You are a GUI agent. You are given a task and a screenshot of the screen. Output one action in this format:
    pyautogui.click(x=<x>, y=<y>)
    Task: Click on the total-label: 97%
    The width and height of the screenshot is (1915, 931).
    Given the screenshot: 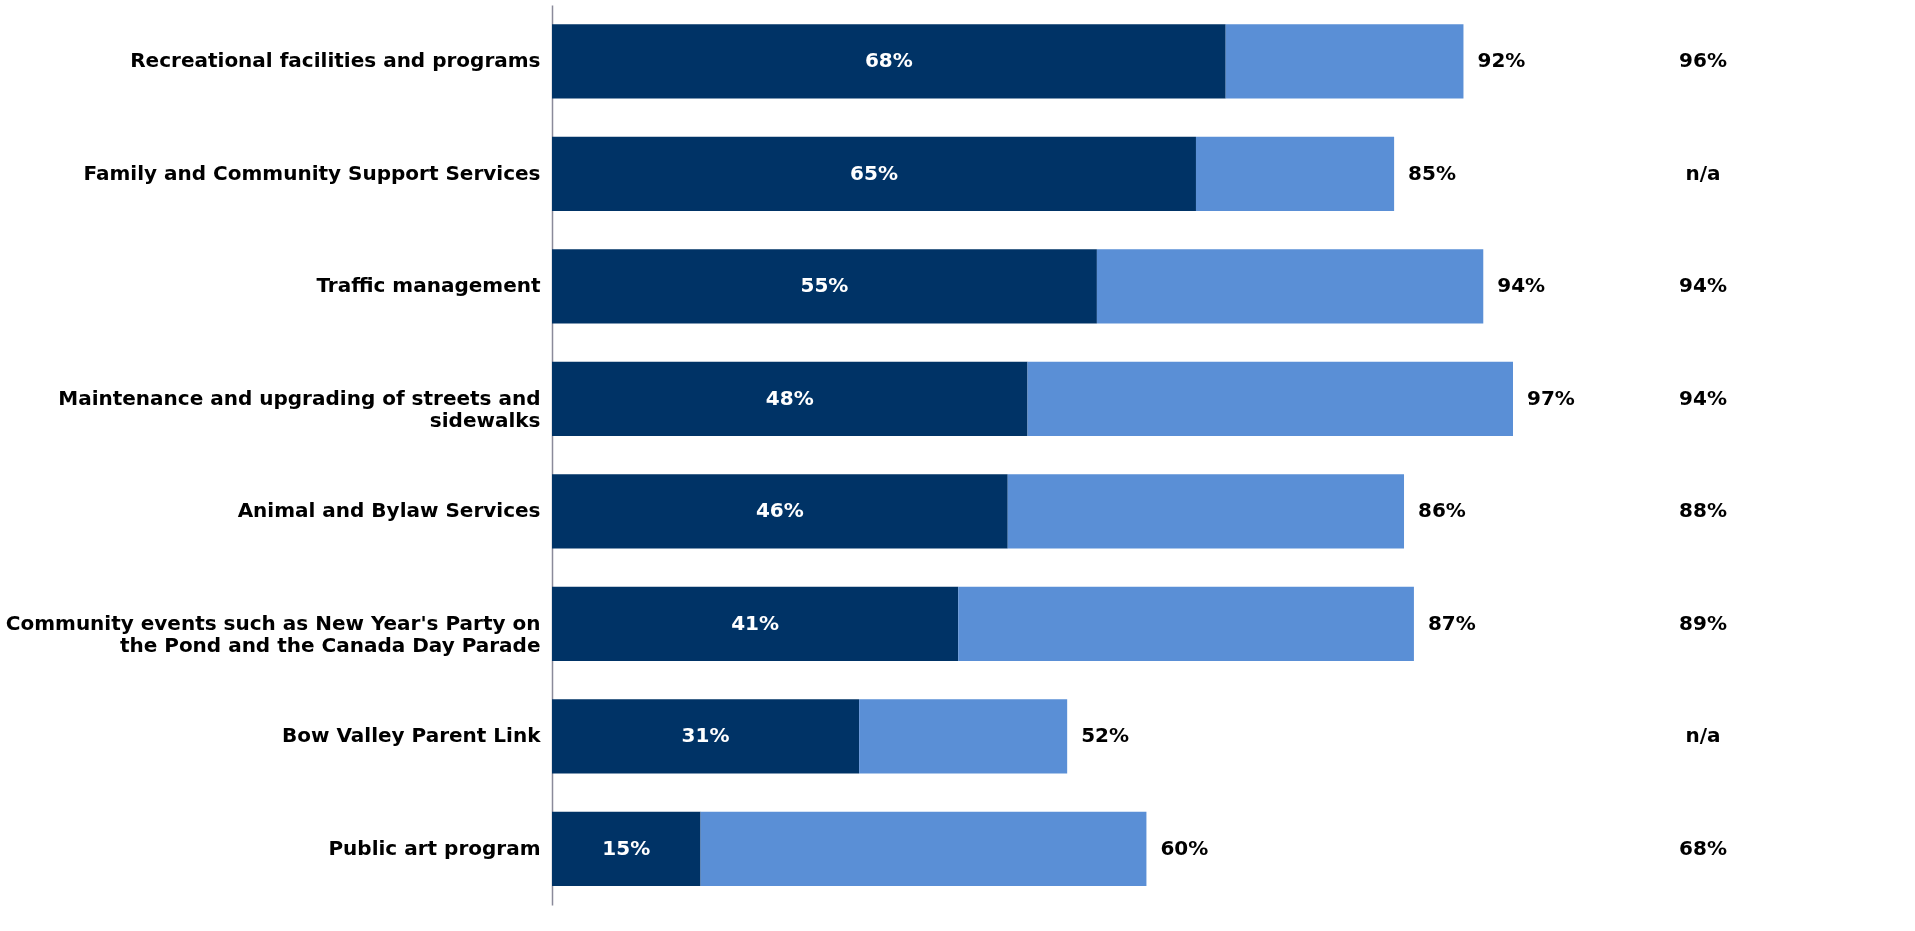 What is the action you would take?
    pyautogui.click(x=1551, y=397)
    